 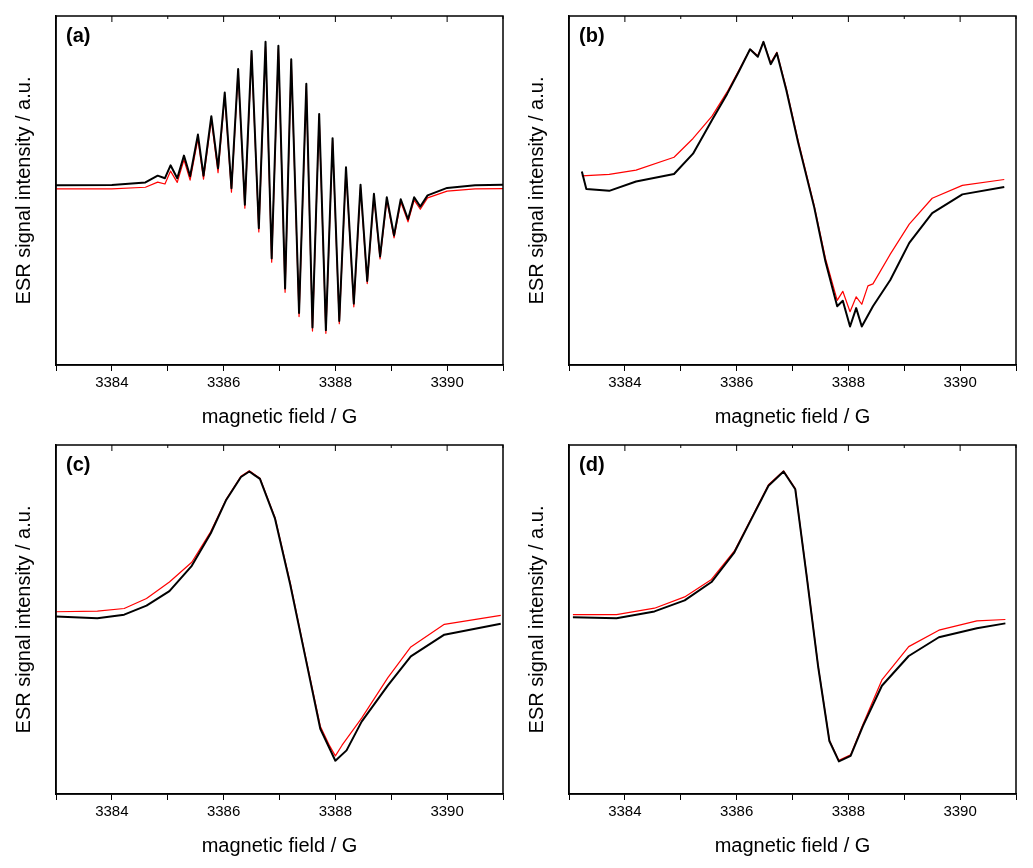 I want to click on annotation: (d), so click(x=592, y=463).